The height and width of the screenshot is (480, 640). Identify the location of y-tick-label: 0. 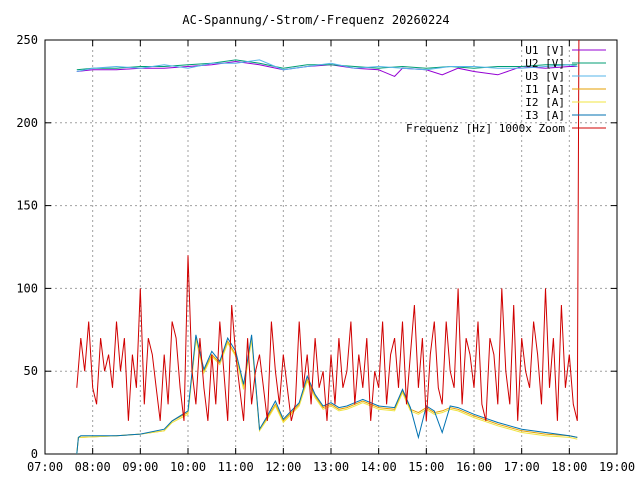
(34, 454).